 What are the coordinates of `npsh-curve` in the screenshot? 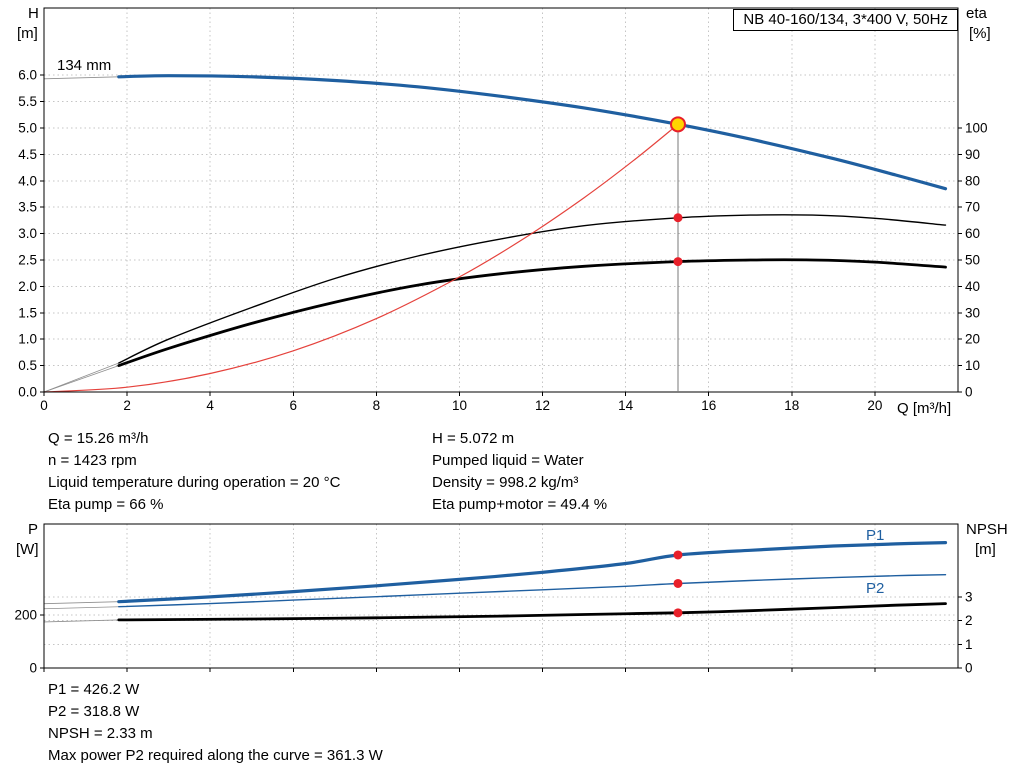 It's located at (532, 612).